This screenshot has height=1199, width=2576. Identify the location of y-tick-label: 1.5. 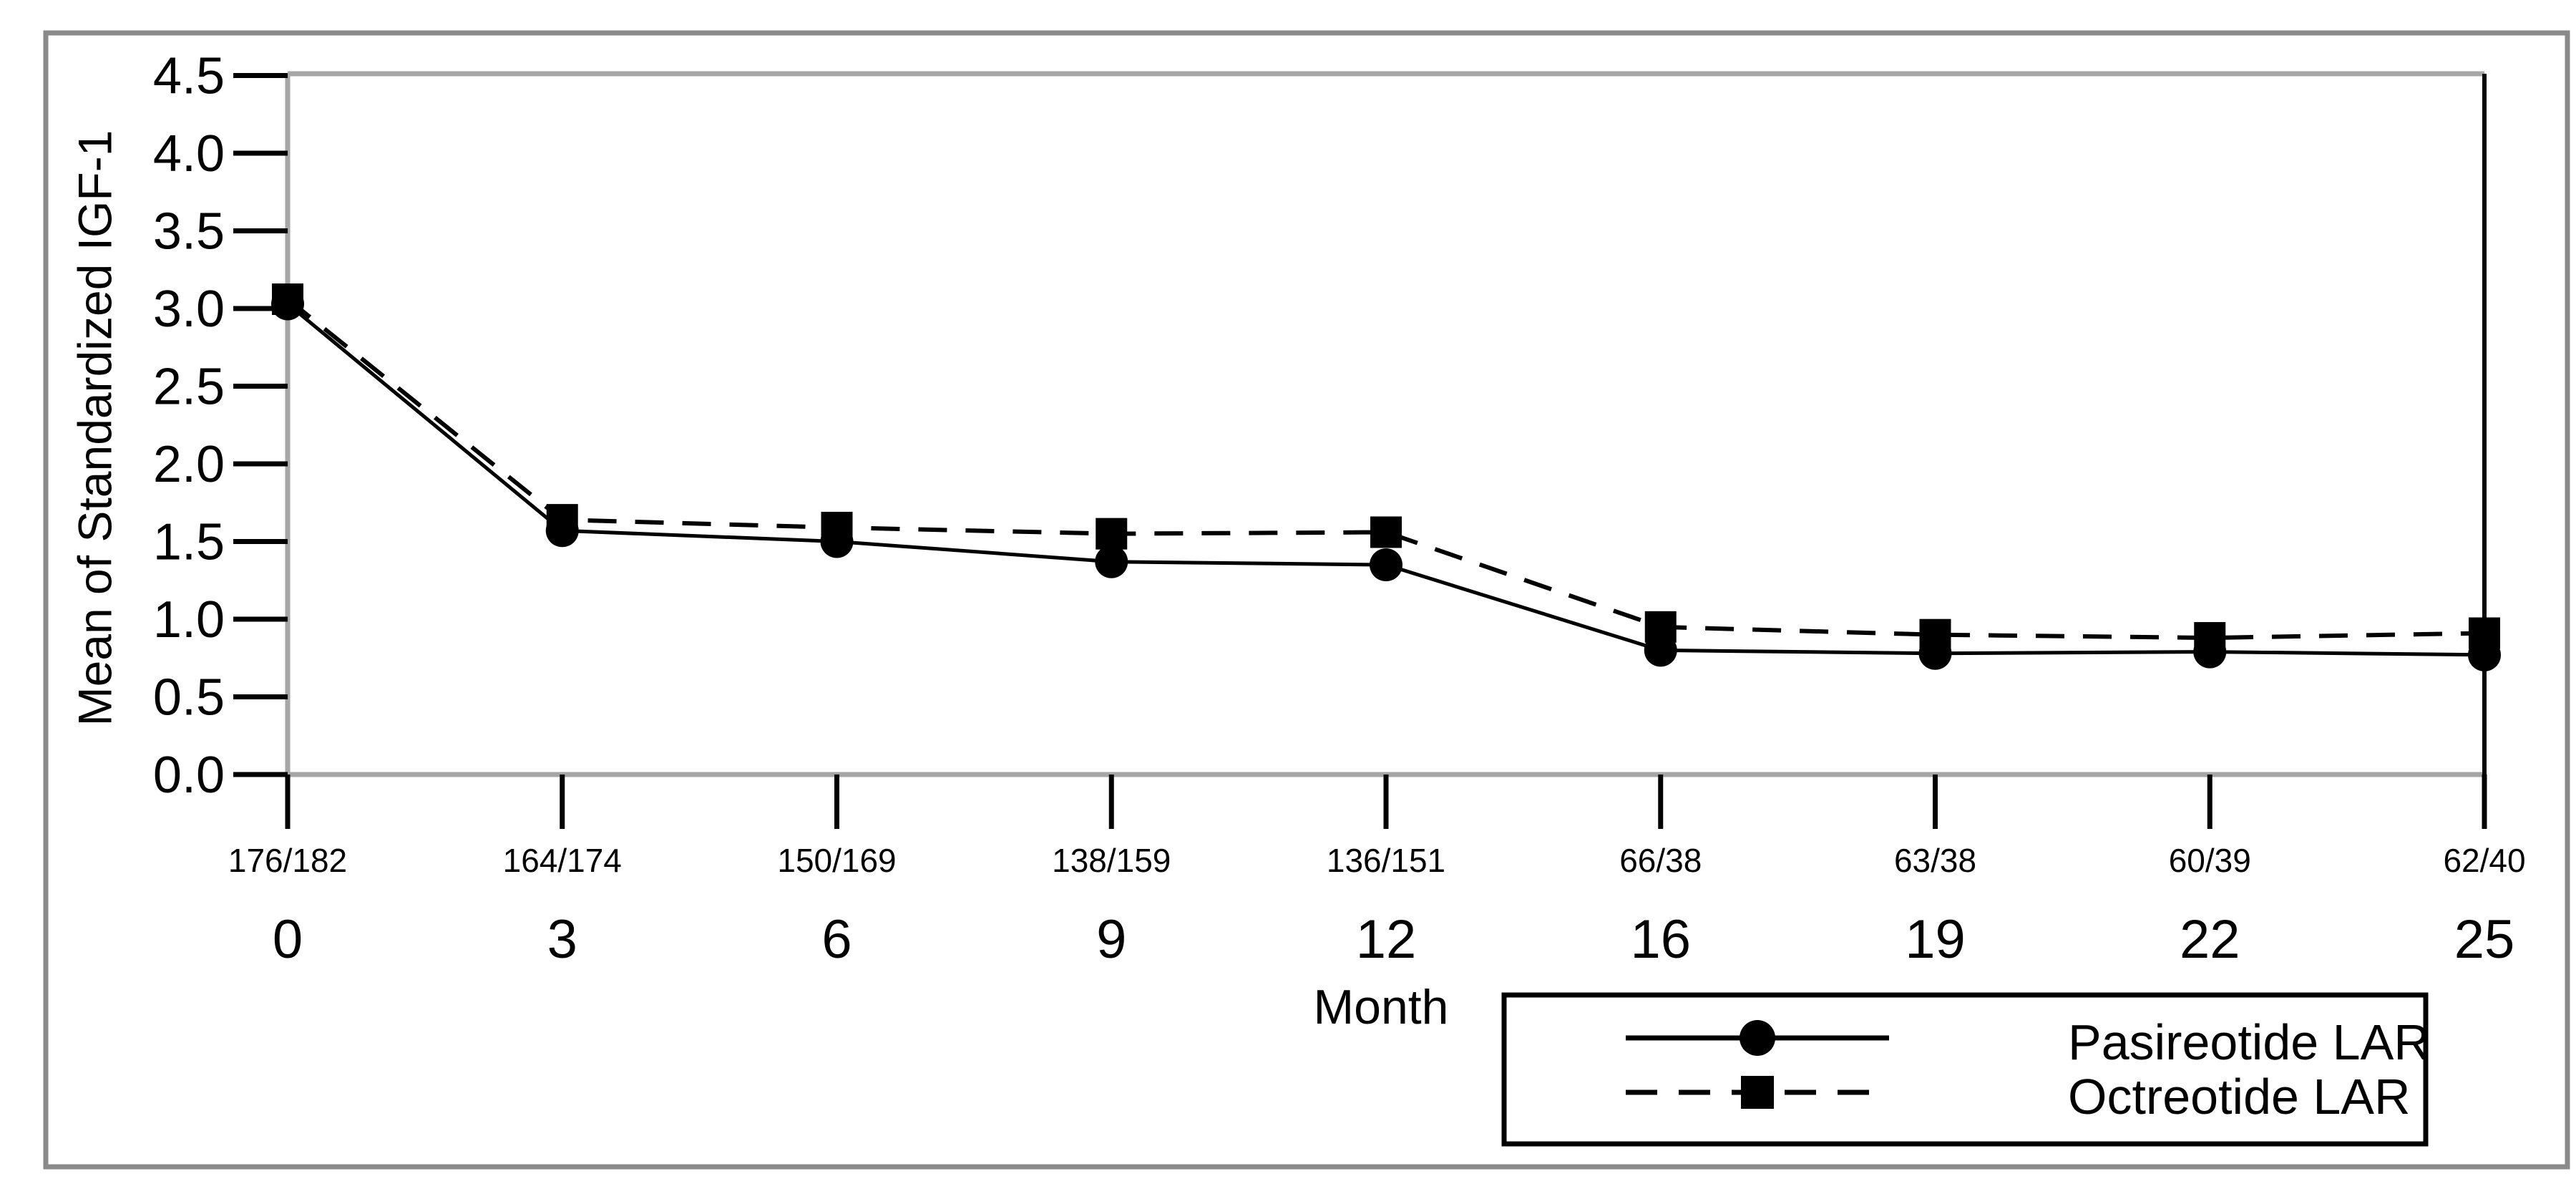
(189, 542).